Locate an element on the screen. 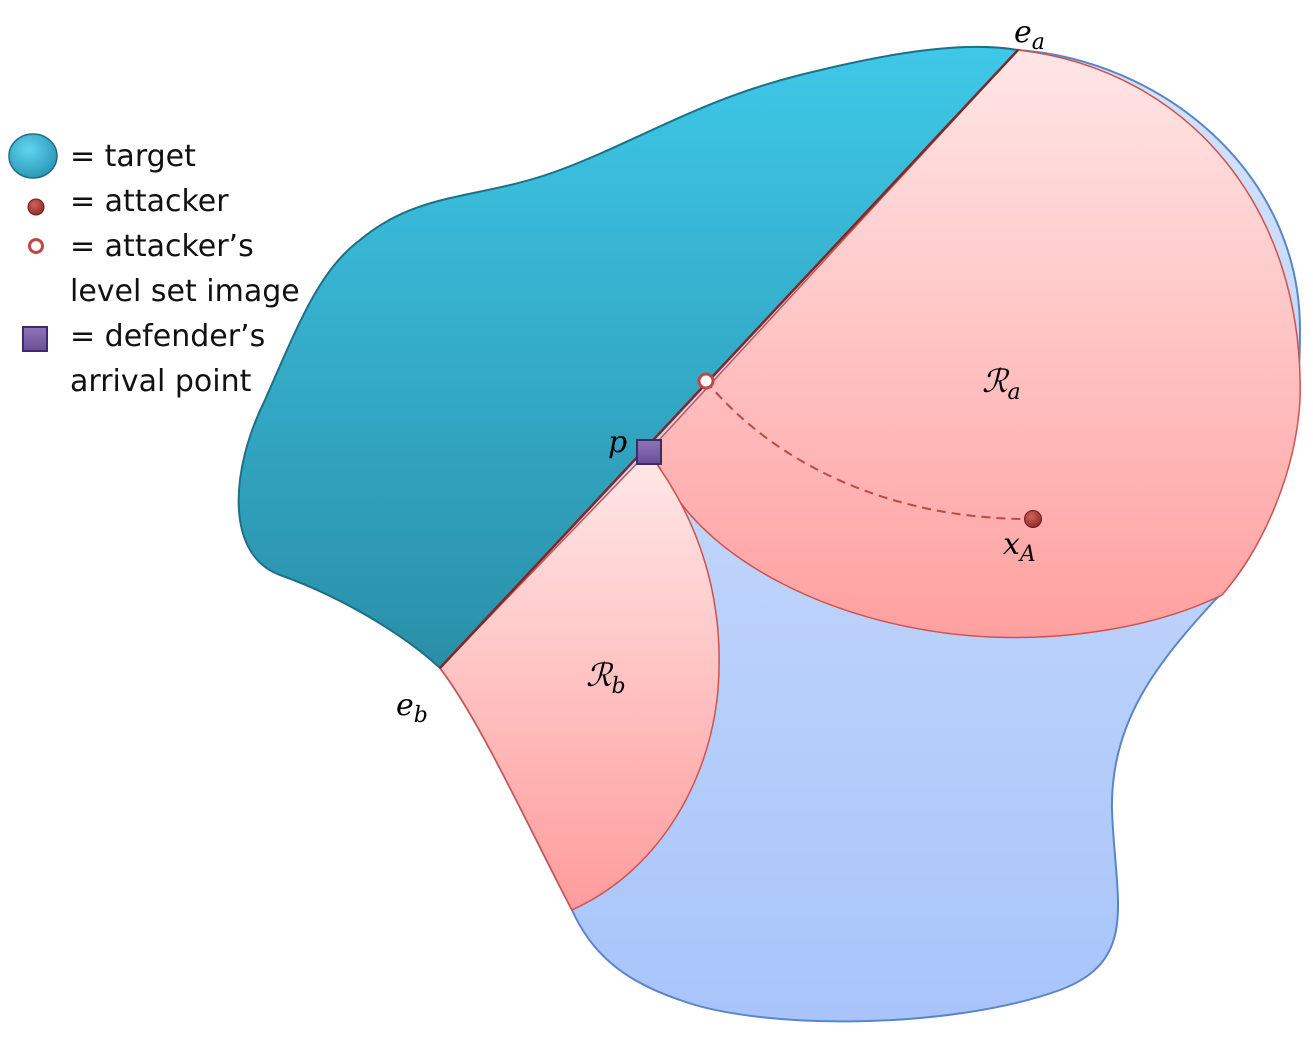 The image size is (1313, 1037). attacker-point is located at coordinates (1033, 519).